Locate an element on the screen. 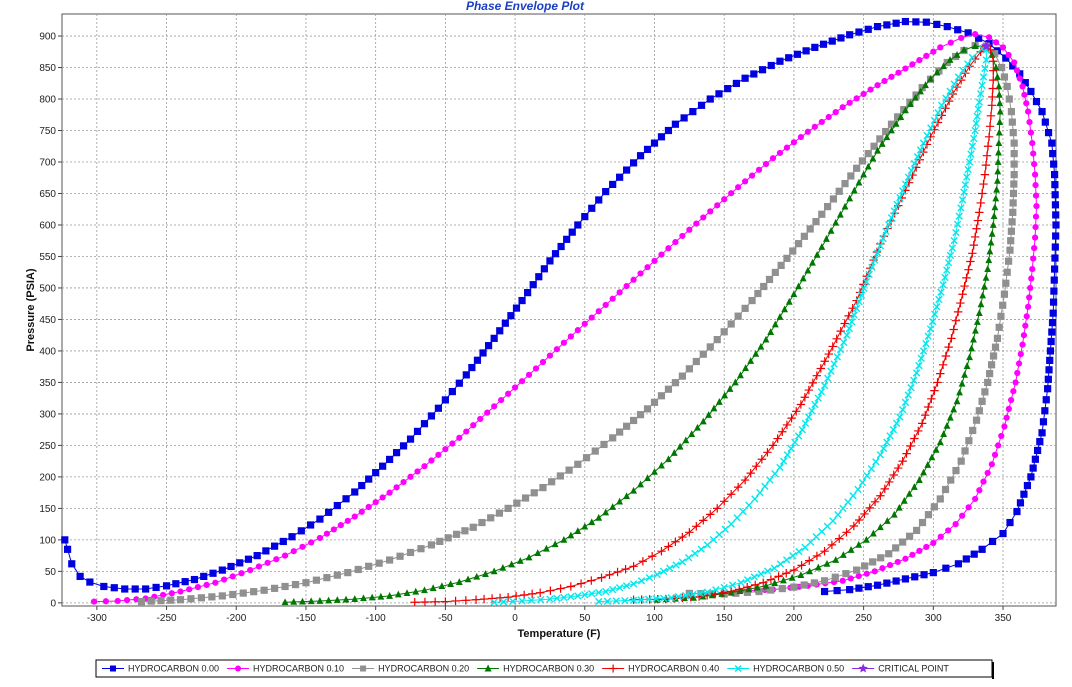 Image resolution: width=1072 pixels, height=687 pixels. legend-box-shadow is located at coordinates (993, 670).